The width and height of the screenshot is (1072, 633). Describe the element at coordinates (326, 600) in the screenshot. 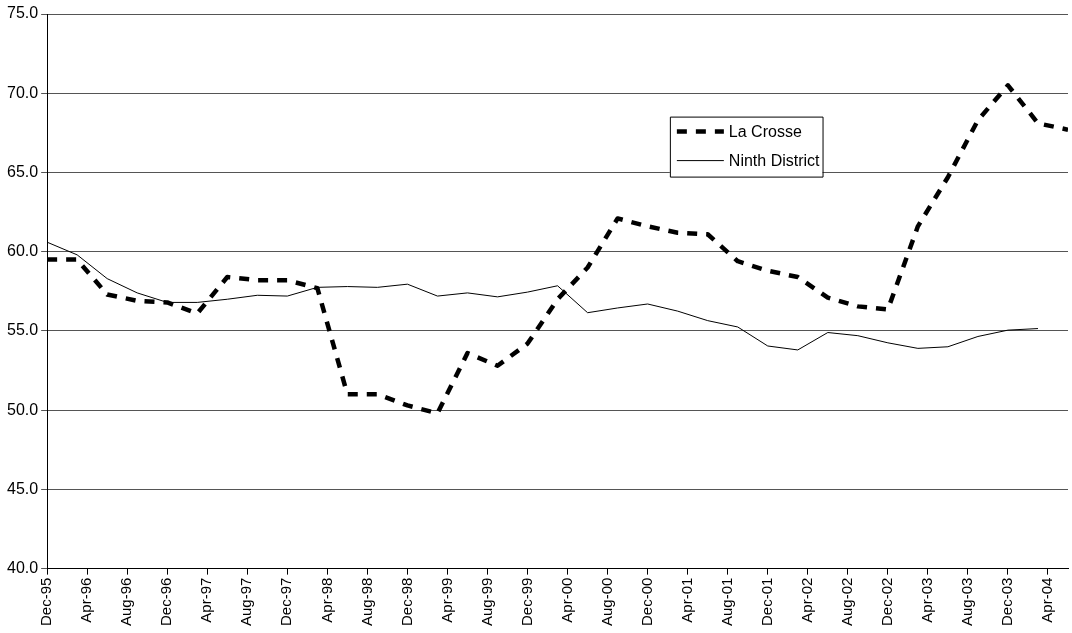

I see `x-tick-label: Apr-98` at that location.